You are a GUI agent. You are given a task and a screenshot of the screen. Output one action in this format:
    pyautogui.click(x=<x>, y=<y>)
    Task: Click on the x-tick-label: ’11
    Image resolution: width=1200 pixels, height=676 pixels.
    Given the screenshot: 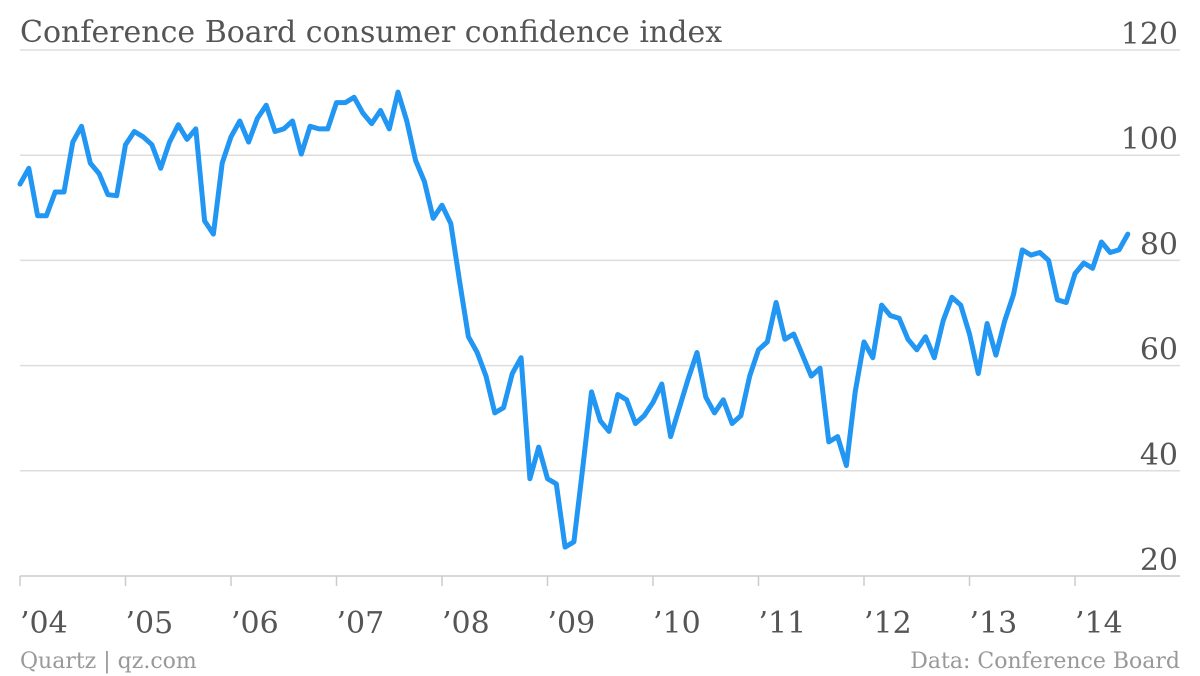 What is the action you would take?
    pyautogui.click(x=783, y=623)
    